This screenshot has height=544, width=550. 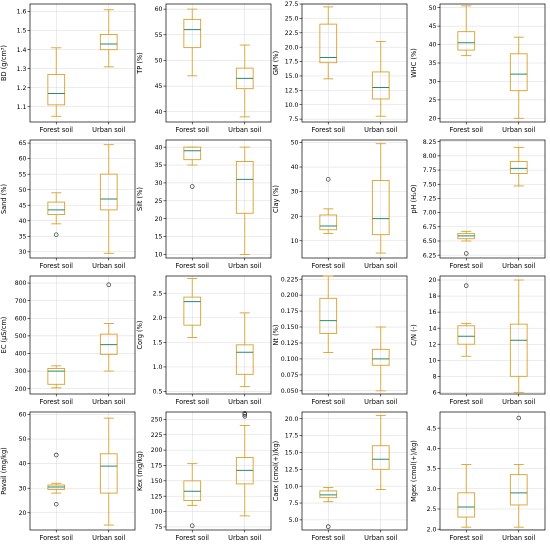 I want to click on y-tick-label: 6.75, so click(x=430, y=227).